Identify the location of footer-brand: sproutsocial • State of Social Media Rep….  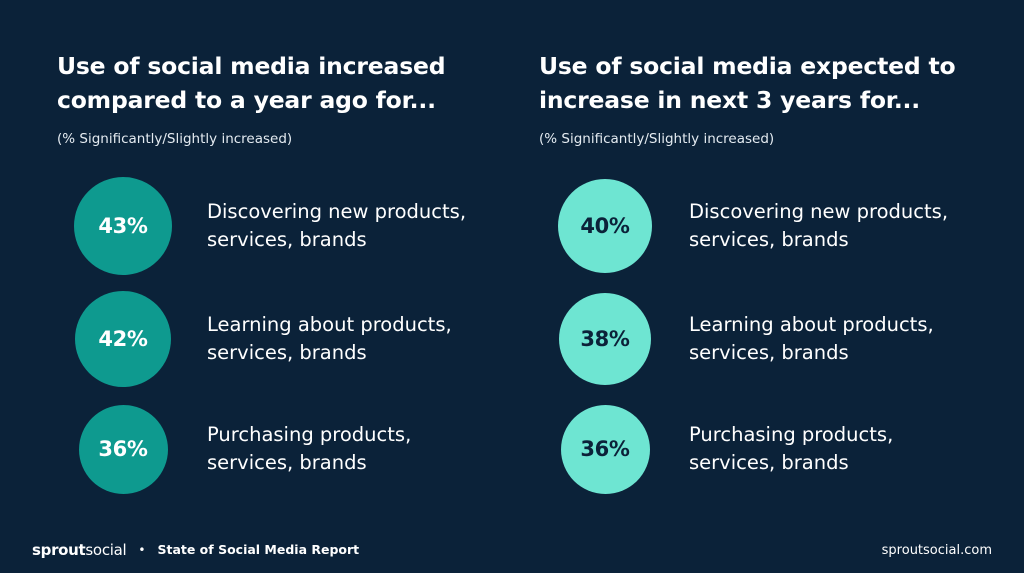
(195, 550).